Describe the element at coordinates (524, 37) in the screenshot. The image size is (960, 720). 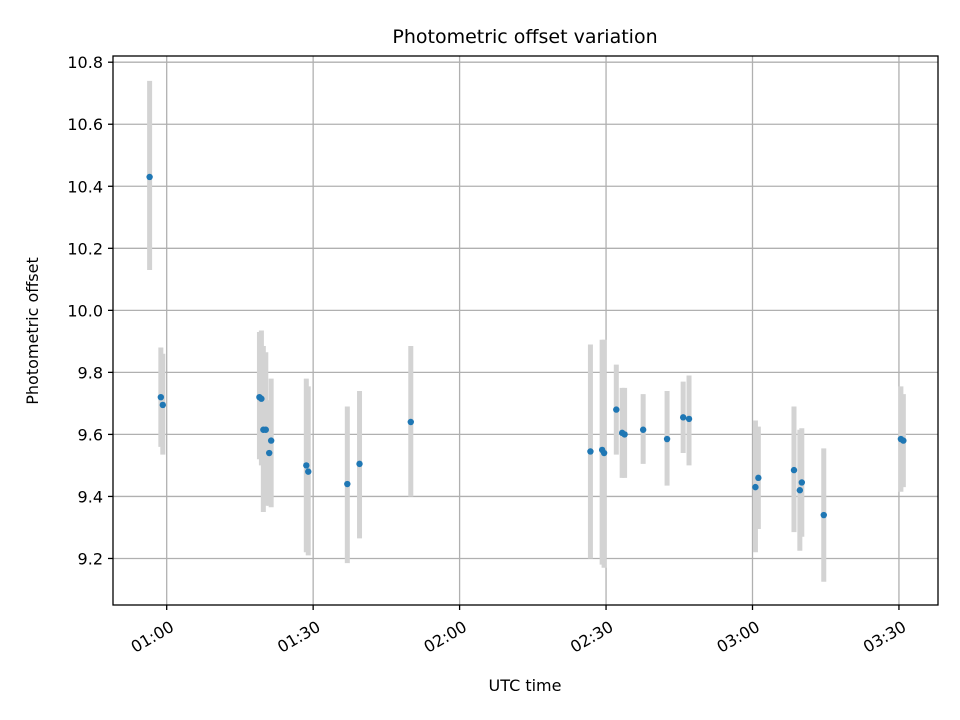
I see `chart-title: Photometric offset variation` at that location.